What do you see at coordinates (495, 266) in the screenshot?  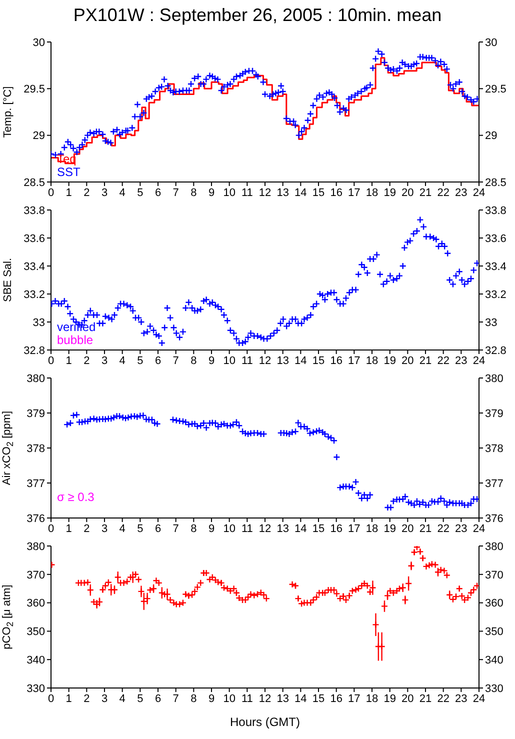 I see `y2-tick-label: 33.4` at bounding box center [495, 266].